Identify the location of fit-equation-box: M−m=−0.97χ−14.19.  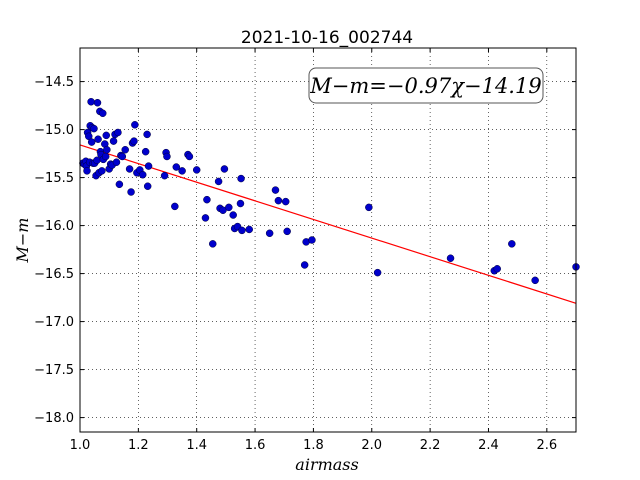
(426, 85).